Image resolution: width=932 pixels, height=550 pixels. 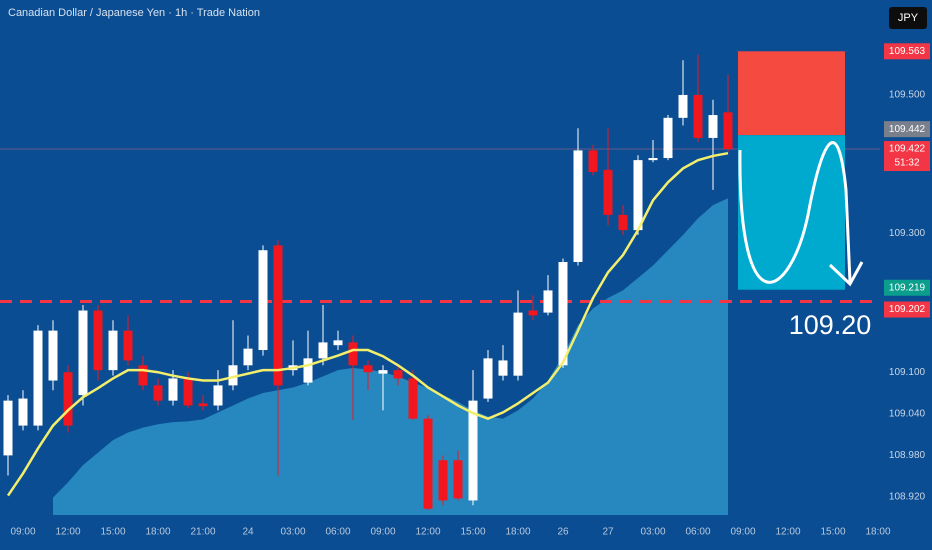 I want to click on currency-box, so click(x=908, y=18).